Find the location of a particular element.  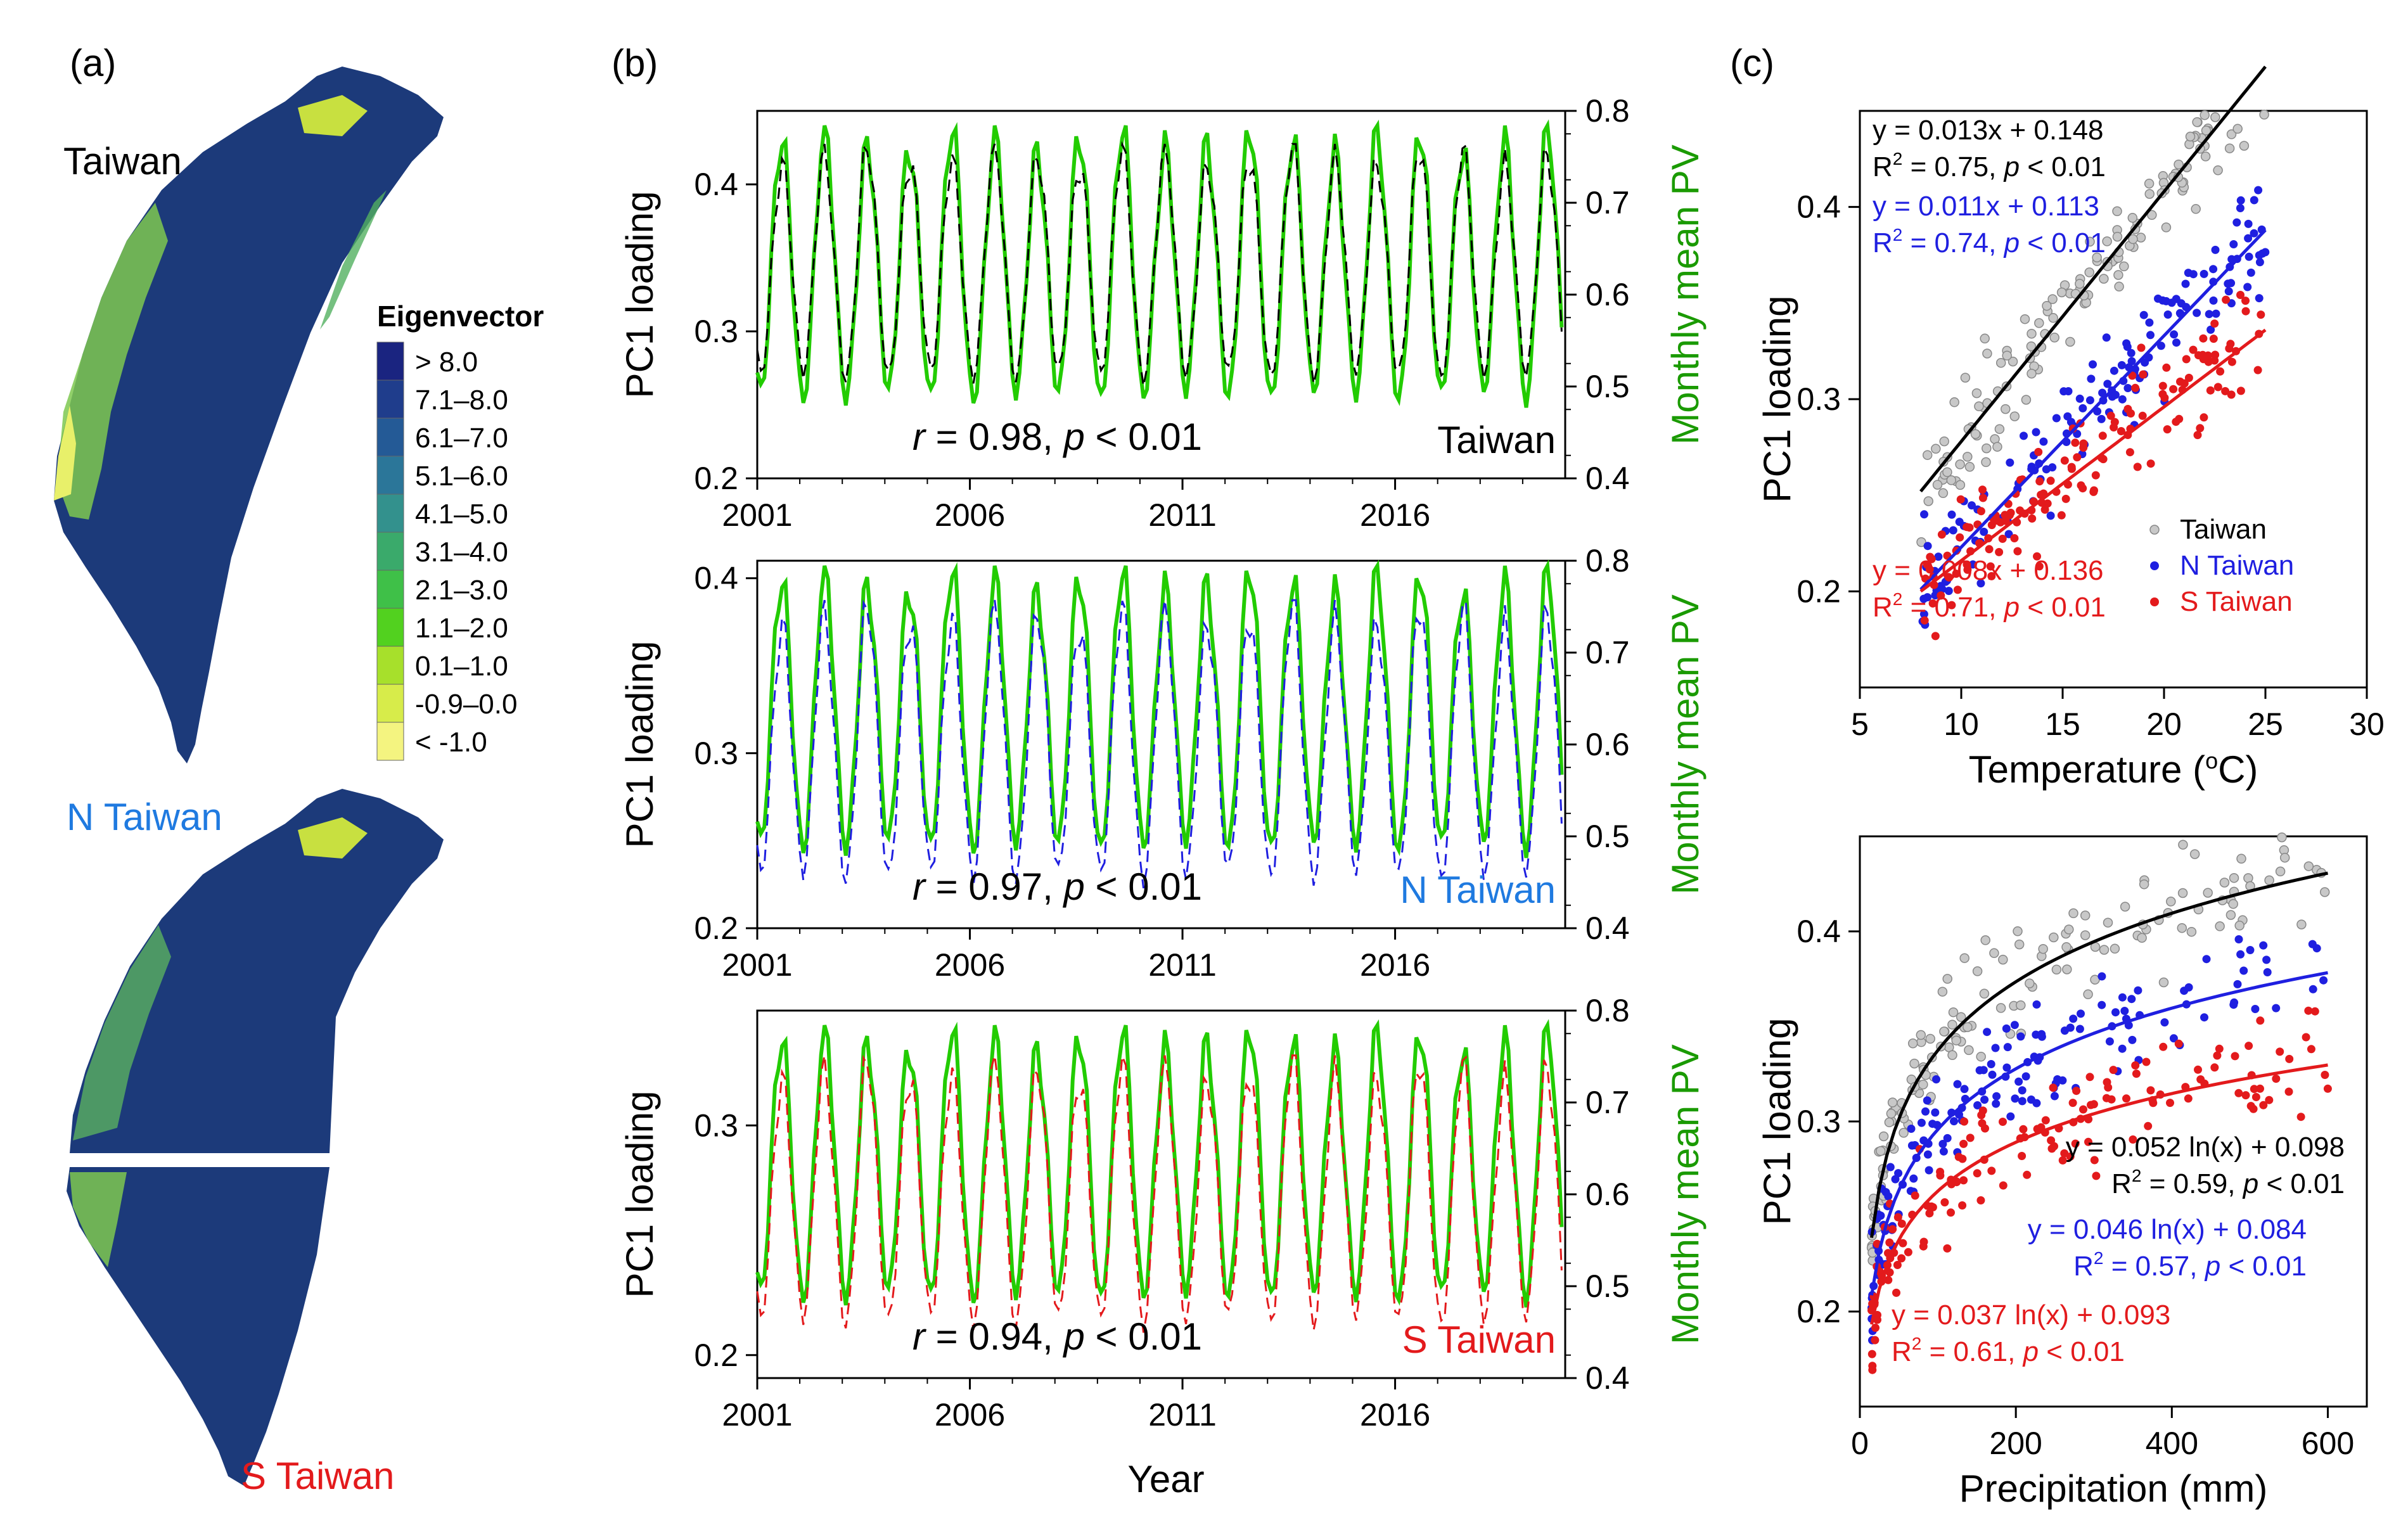

x-axis-label: Precipitation (mm) is located at coordinates (2113, 1489).